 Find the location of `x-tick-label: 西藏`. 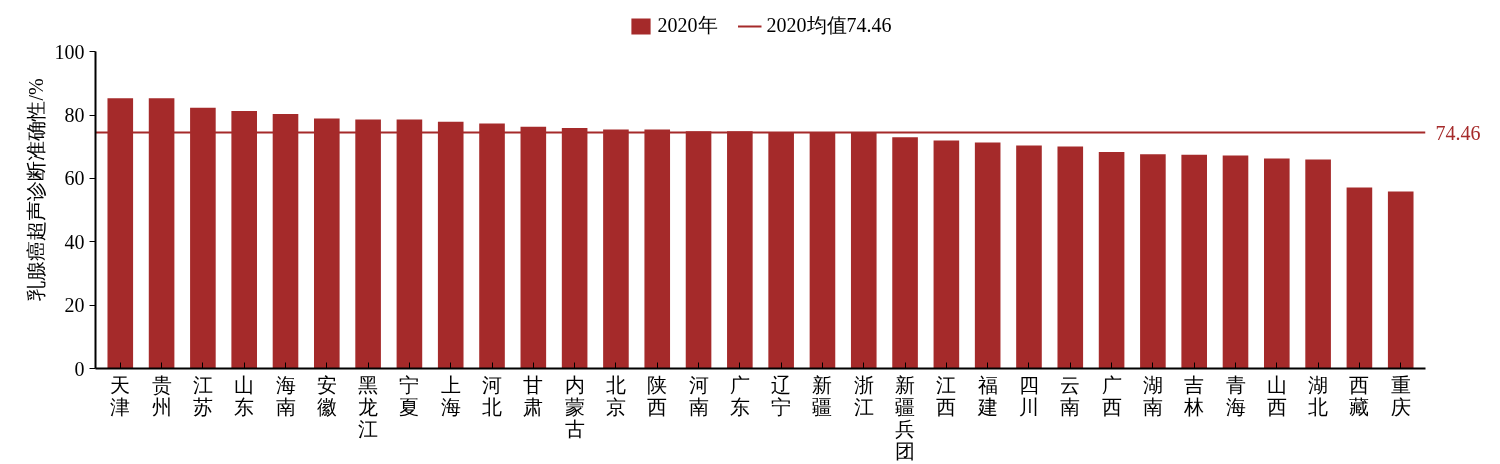

x-tick-label: 西藏 is located at coordinates (1359, 395).